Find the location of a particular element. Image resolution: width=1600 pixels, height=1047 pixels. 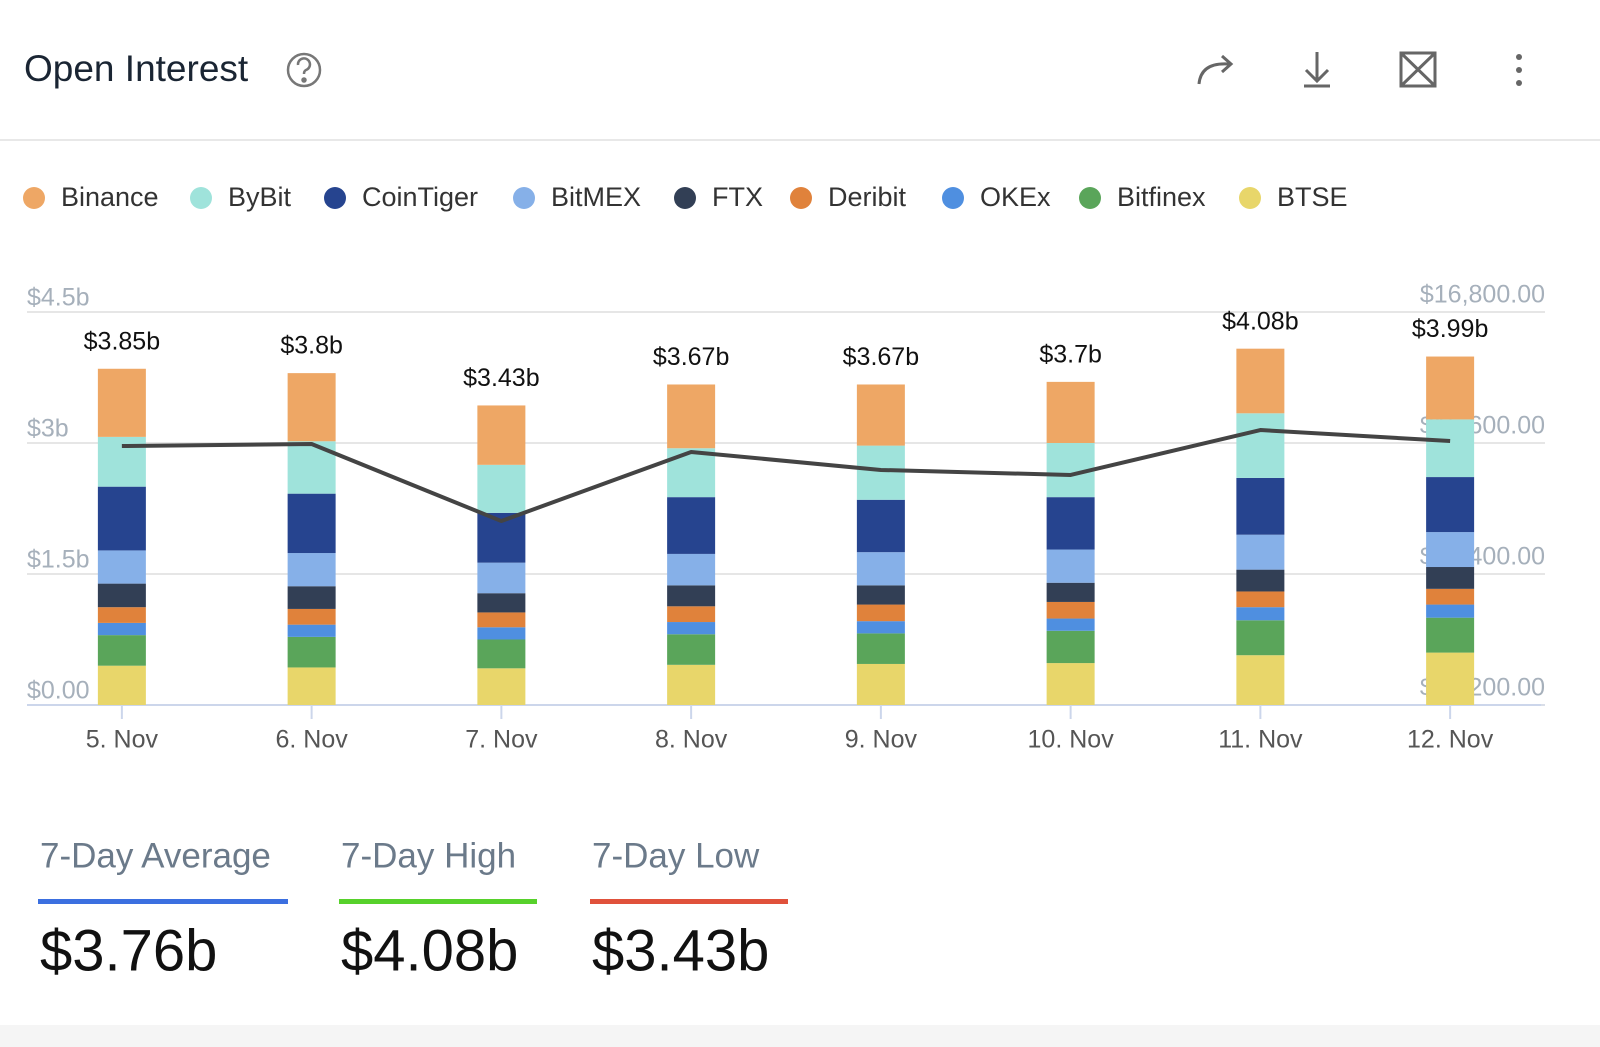

y2-tick-label: $16,800.00 is located at coordinates (1482, 295).